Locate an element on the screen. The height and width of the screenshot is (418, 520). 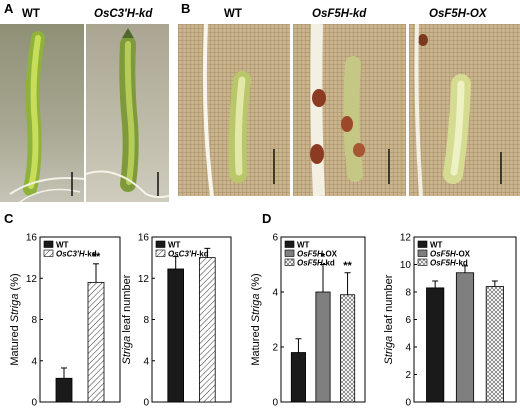
panel-label-d: D is located at coordinates (267, 218).